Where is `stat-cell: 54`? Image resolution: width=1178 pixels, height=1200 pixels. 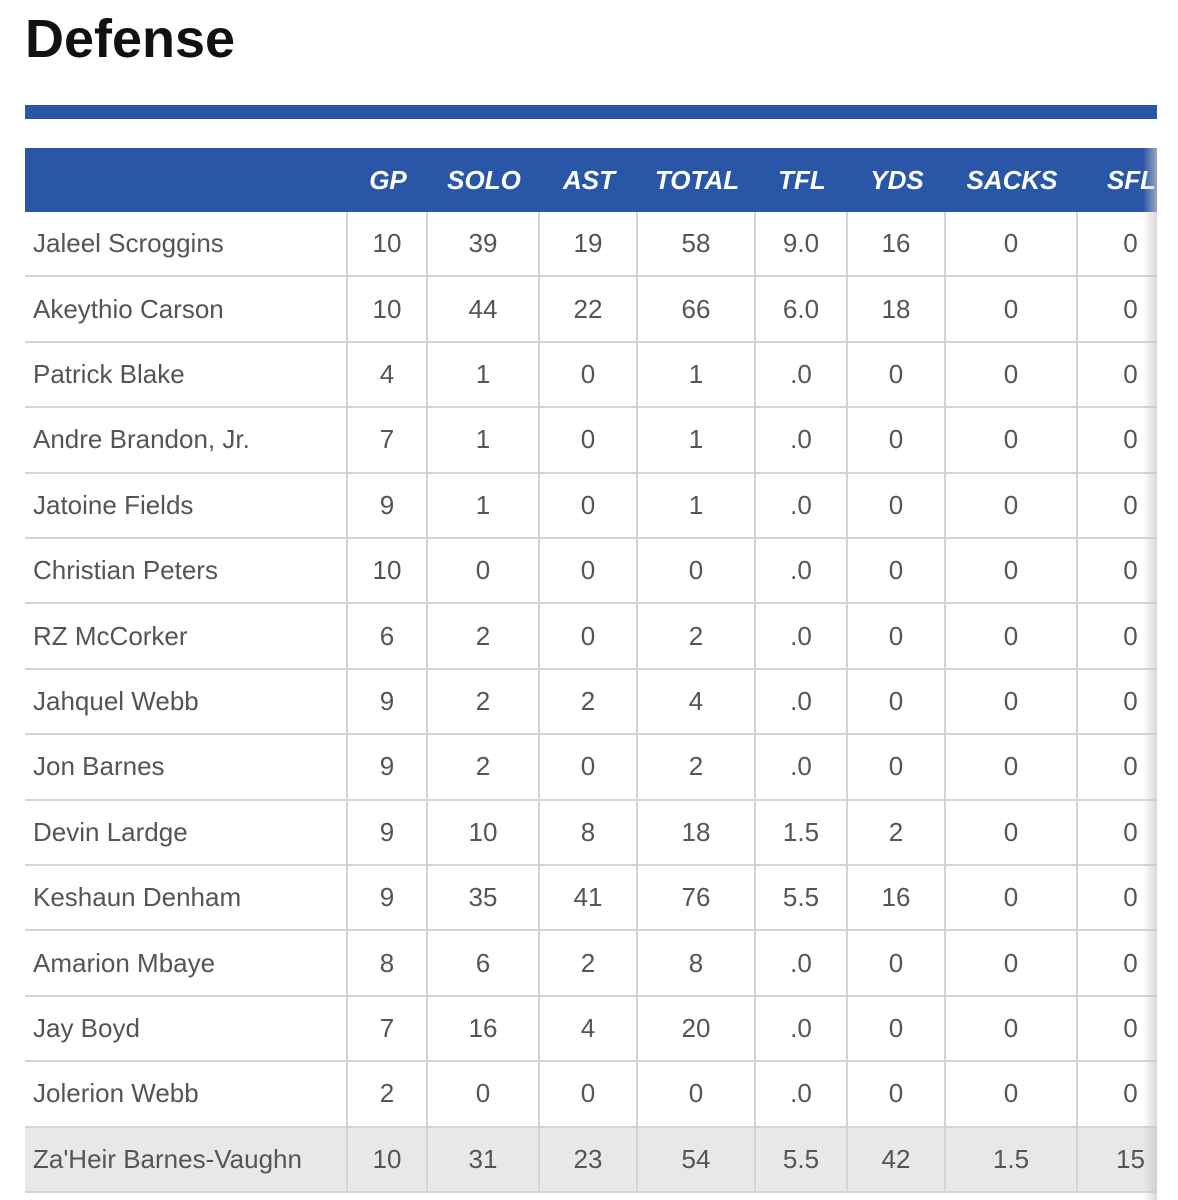
stat-cell: 54 is located at coordinates (697, 1160).